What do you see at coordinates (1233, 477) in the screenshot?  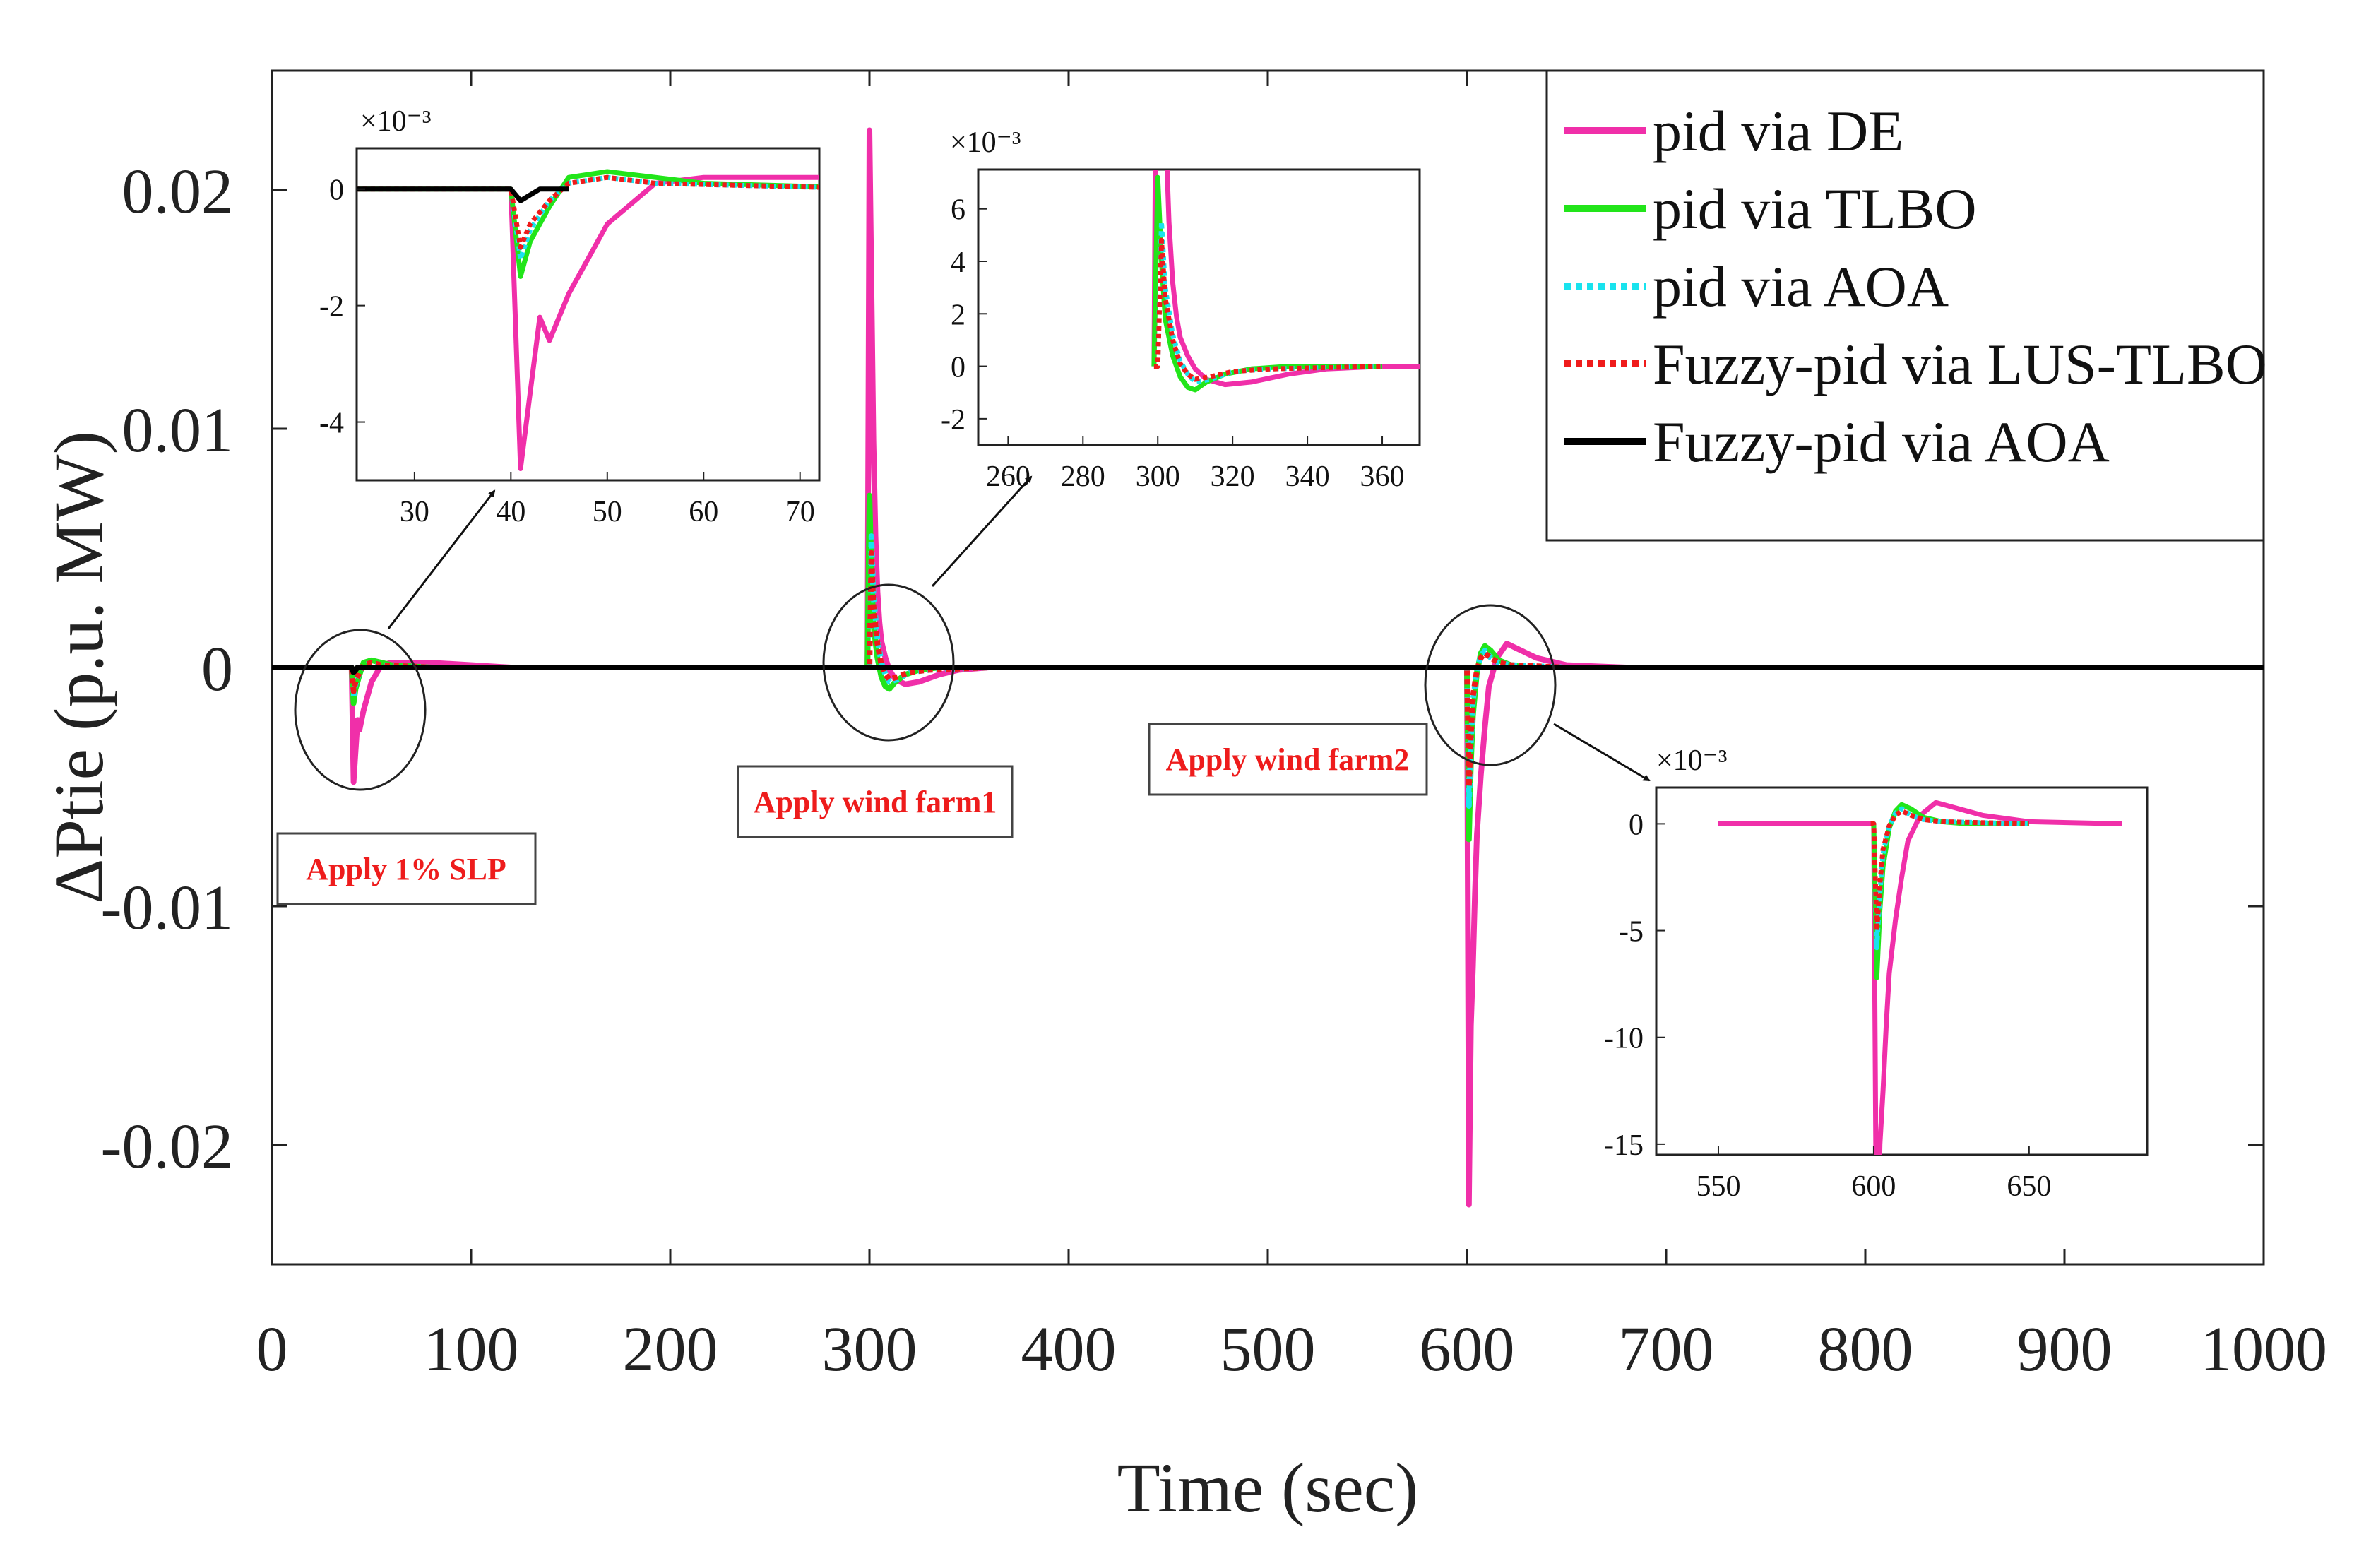 I see `inset-x-tick-label: 320` at bounding box center [1233, 477].